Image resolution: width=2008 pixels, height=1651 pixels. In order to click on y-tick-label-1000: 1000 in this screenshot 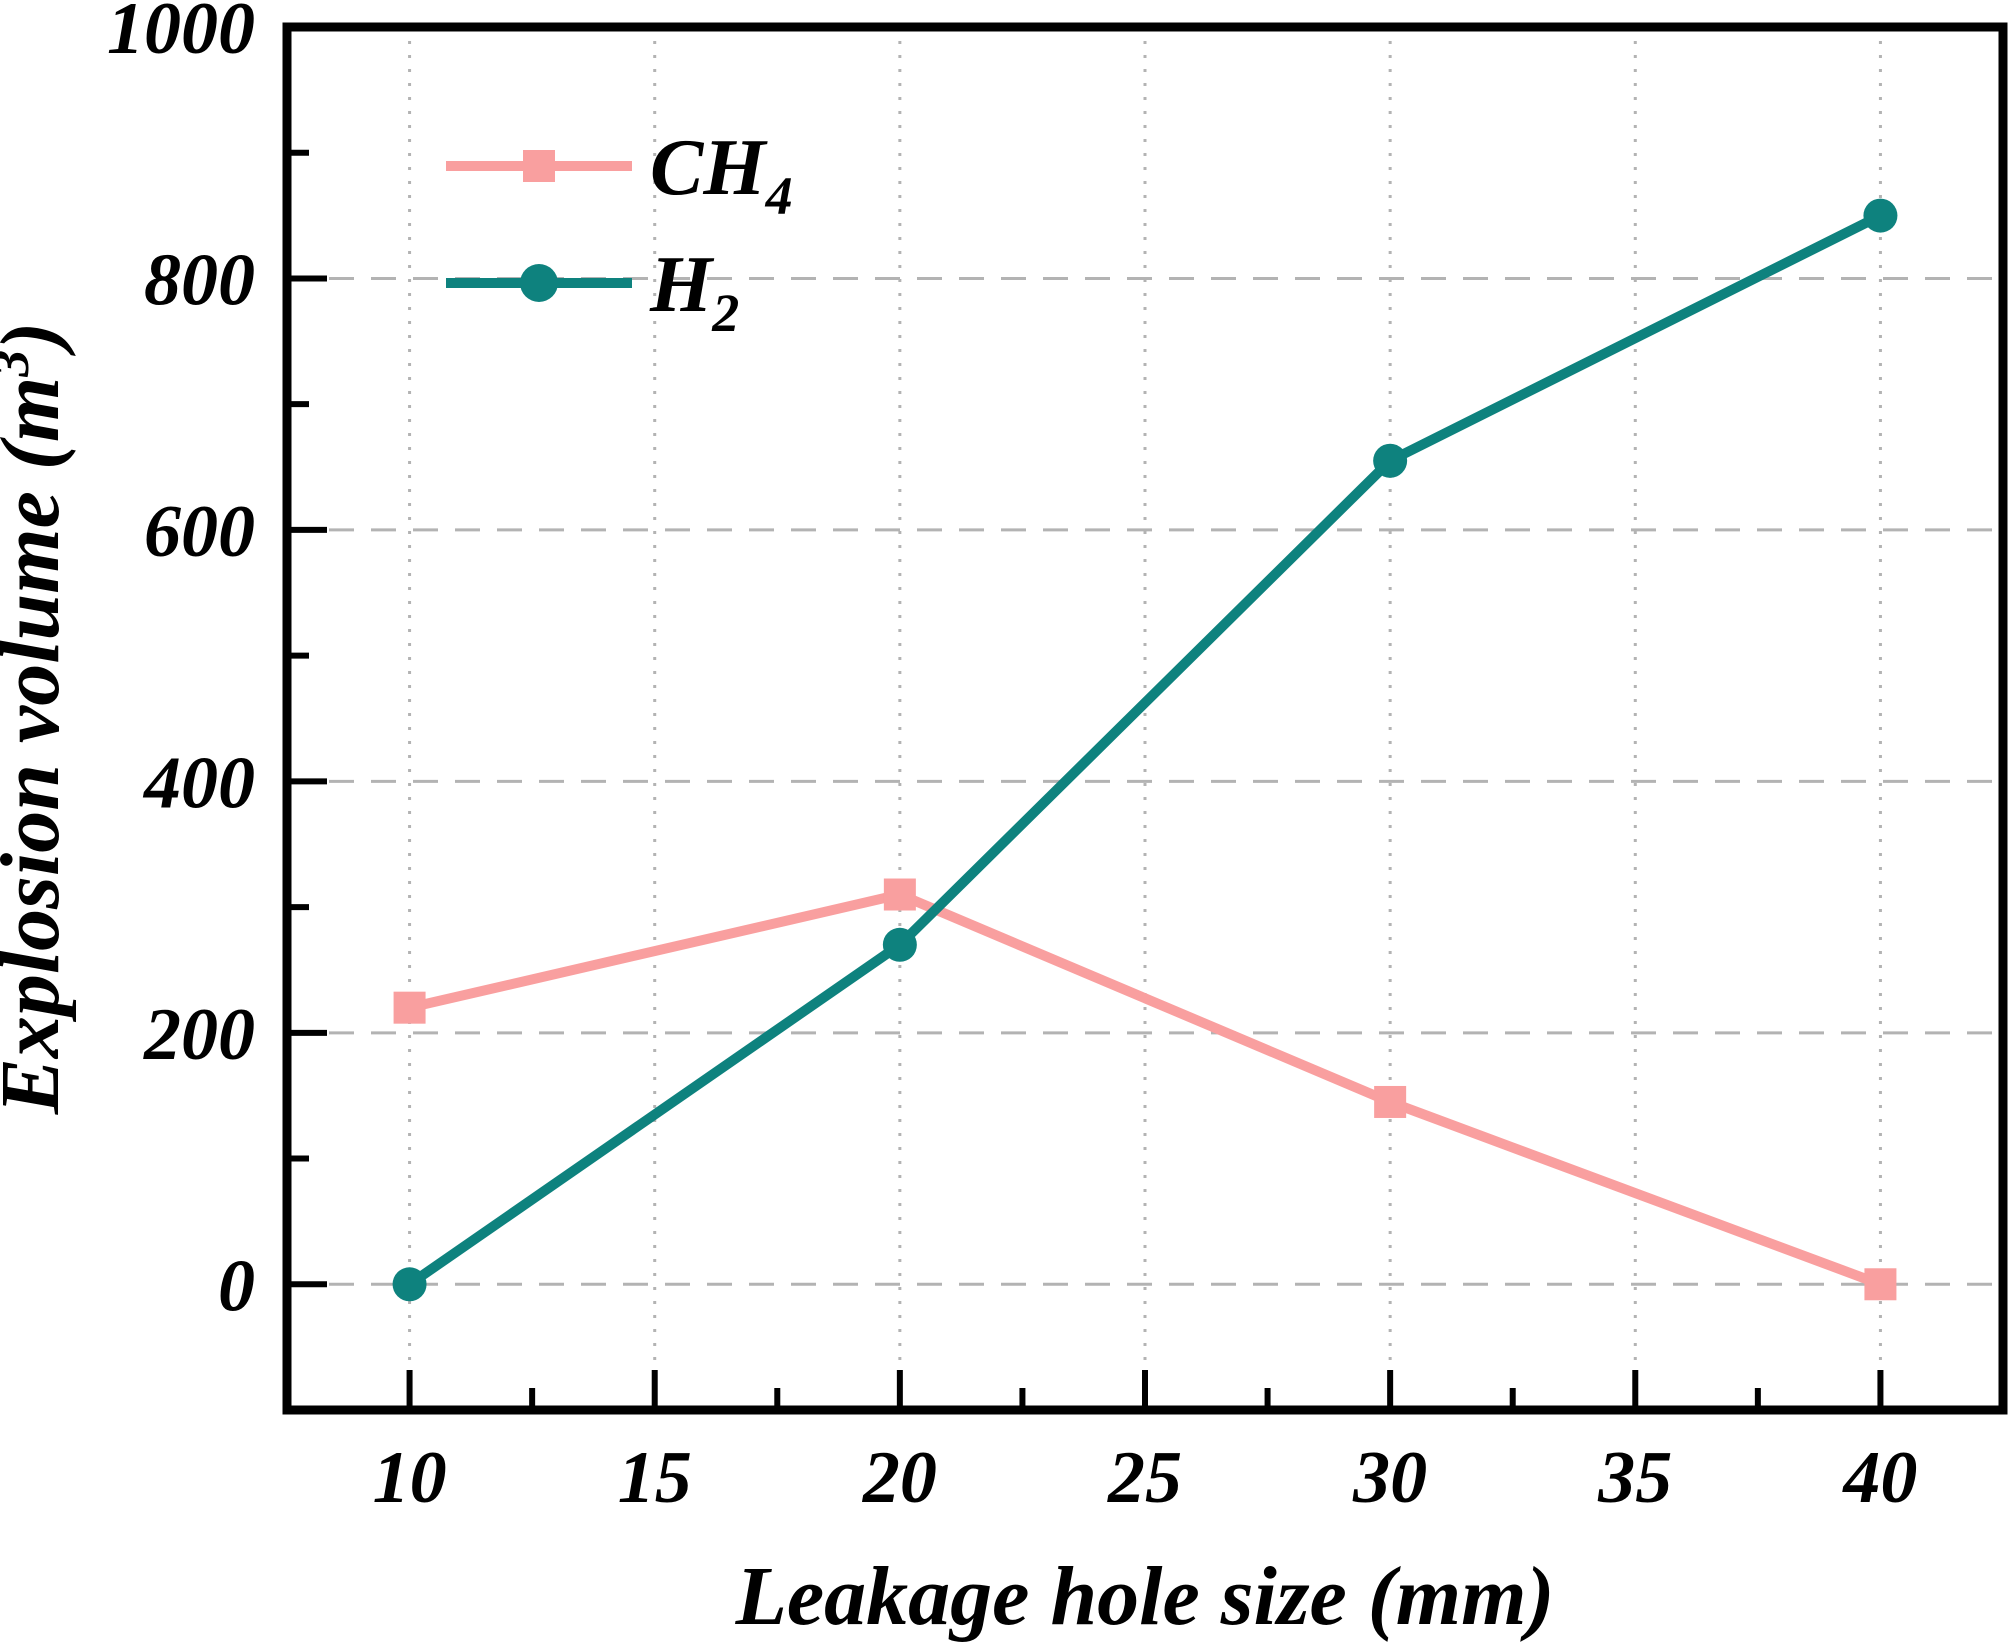, I will do `click(181, 35)`.